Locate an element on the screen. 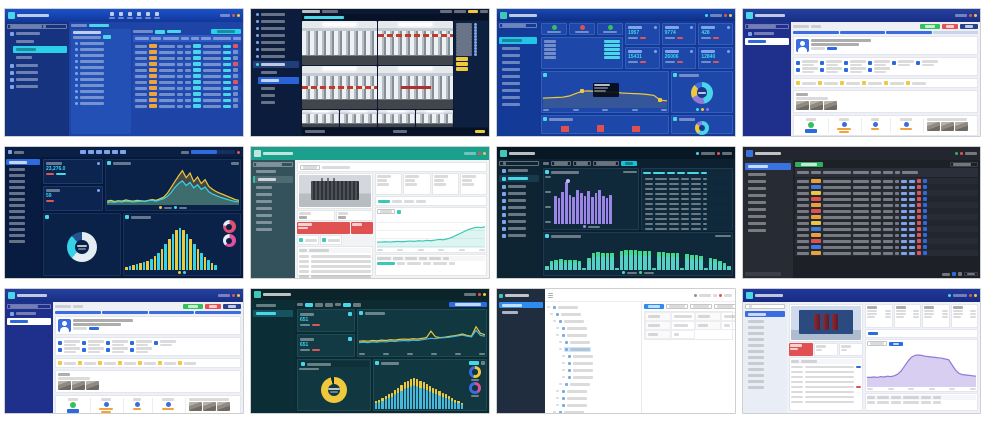 This screenshot has width=985, height=421. thumbnail-transformer-teal is located at coordinates (370, 212).